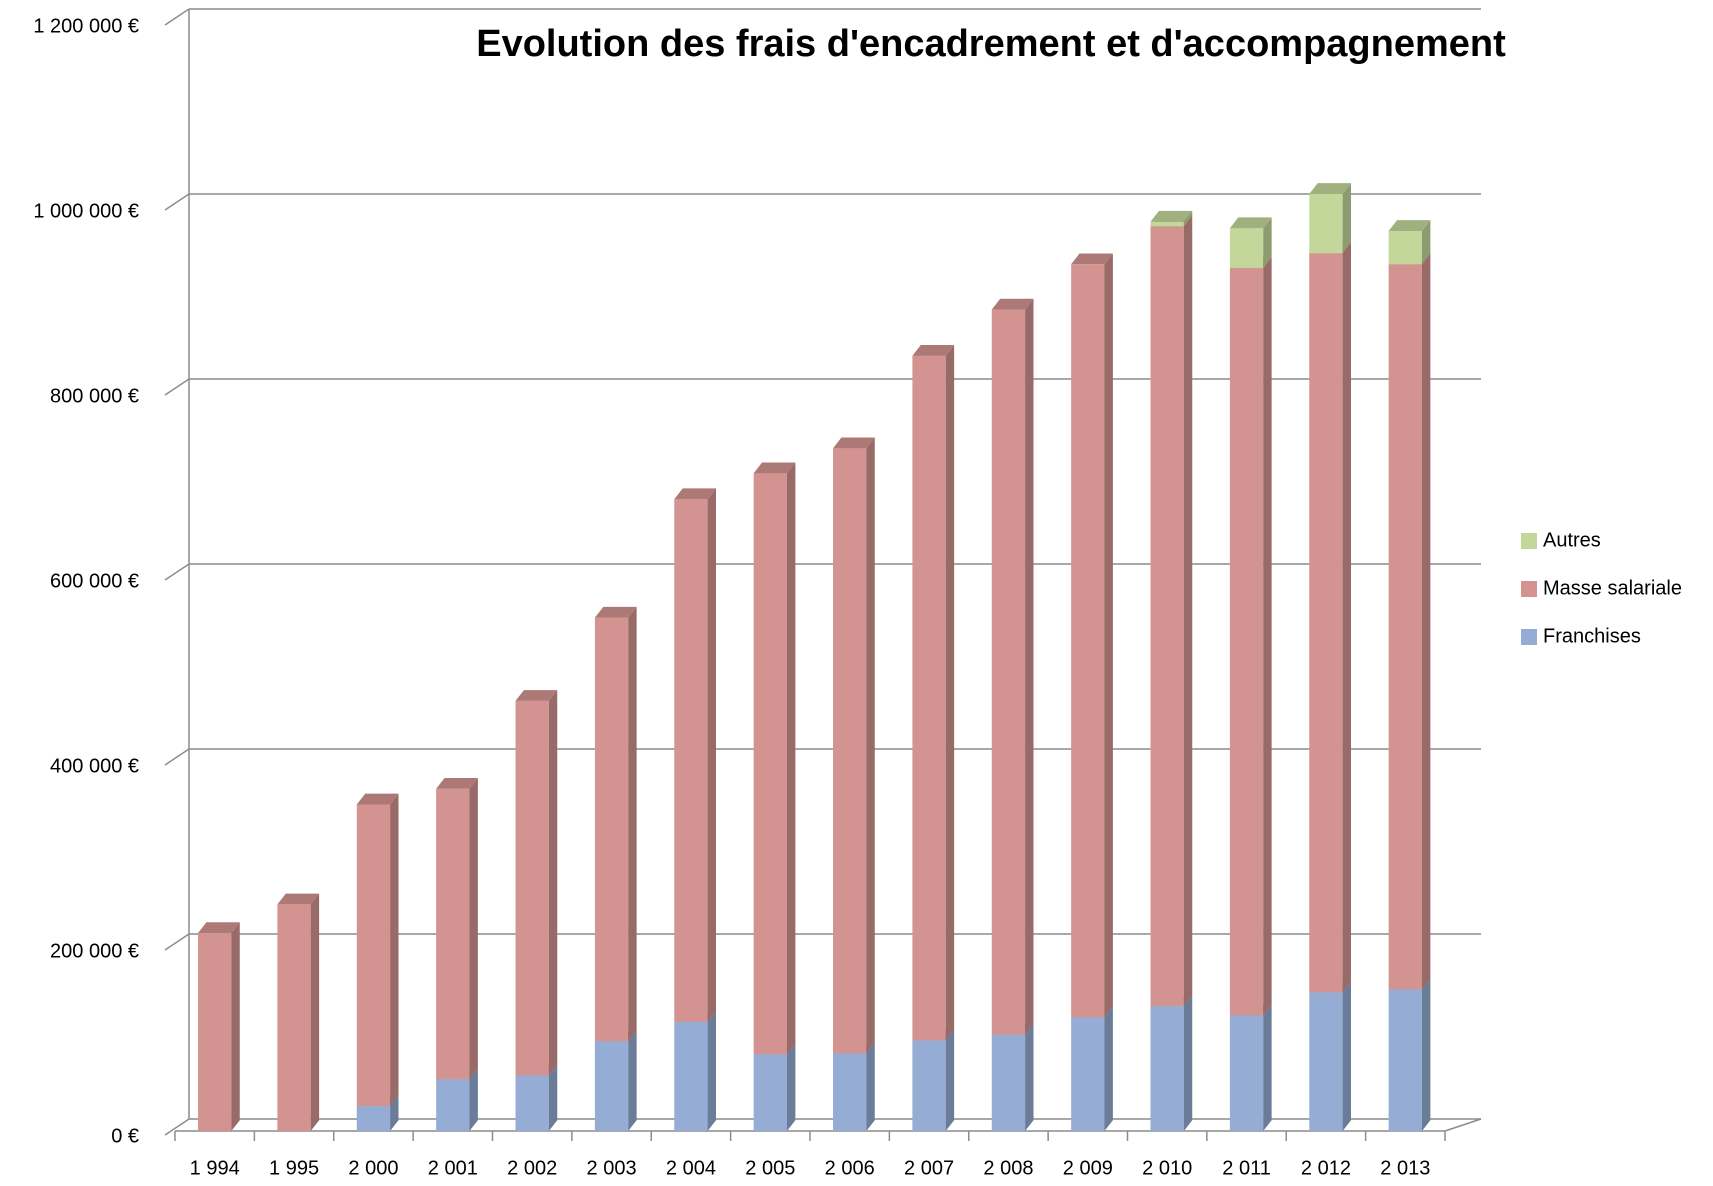 The width and height of the screenshot is (1713, 1186). Describe the element at coordinates (86, 211) in the screenshot. I see `y-tick-label: 1 000 000 €` at that location.